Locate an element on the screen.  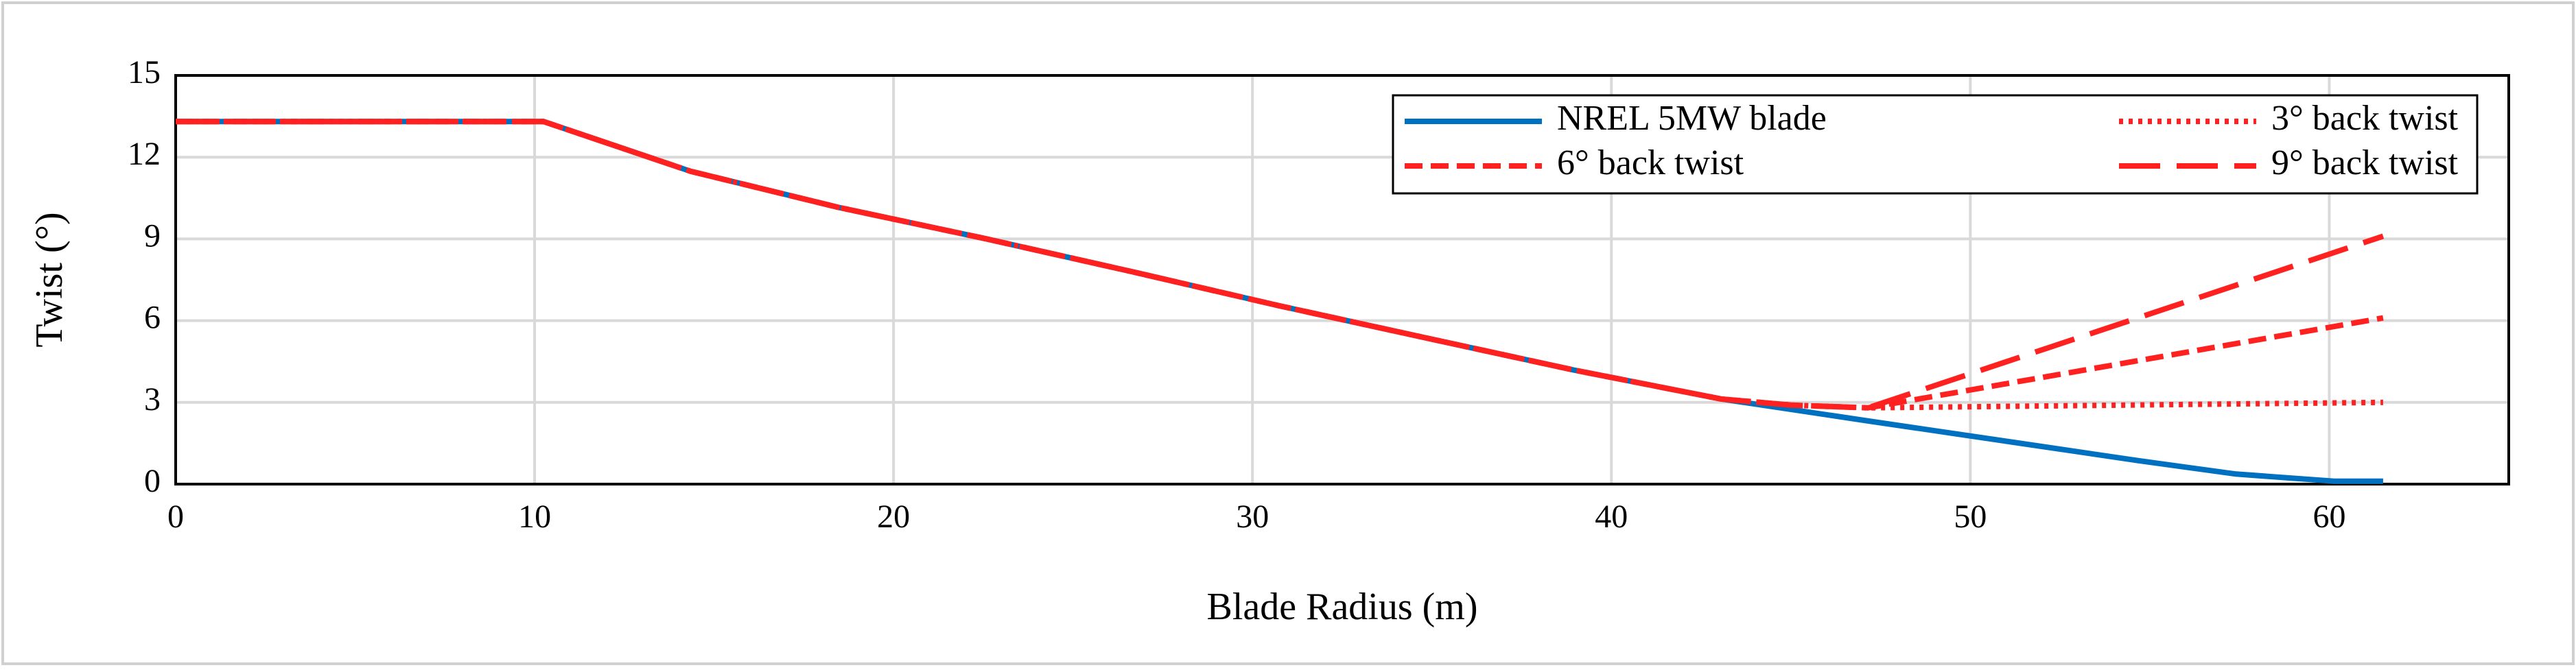
x-axis-title: Blade Radius (m) is located at coordinates (1341, 607).